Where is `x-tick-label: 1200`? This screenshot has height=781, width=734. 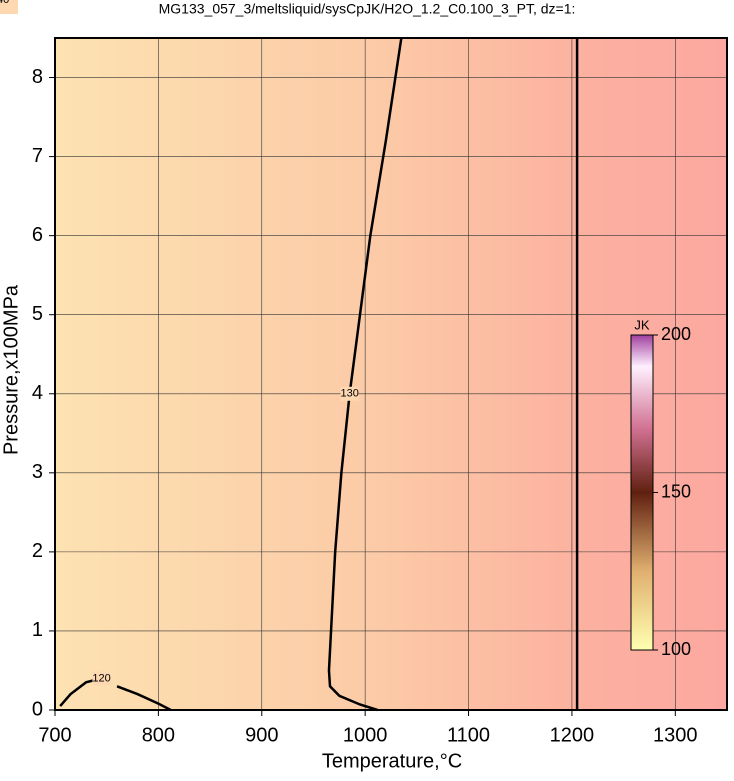 x-tick-label: 1200 is located at coordinates (572, 735).